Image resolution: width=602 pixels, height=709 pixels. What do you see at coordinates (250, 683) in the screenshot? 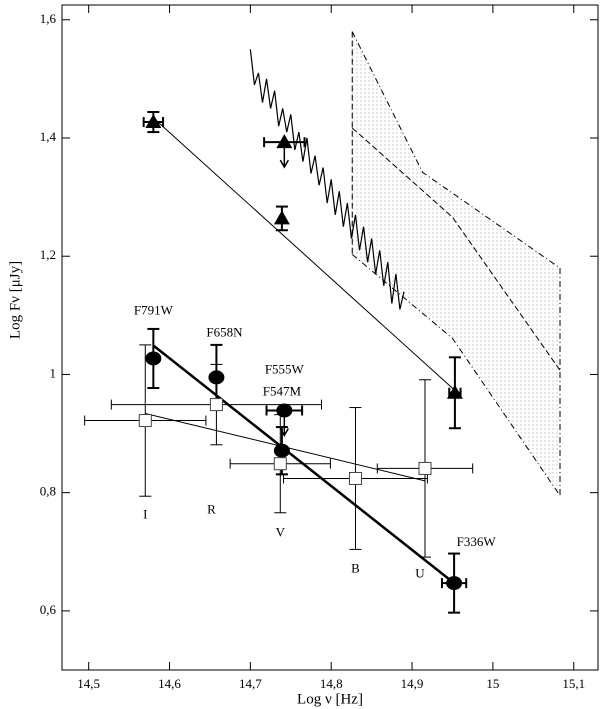
I see `x-tick-label: 14,7` at bounding box center [250, 683].